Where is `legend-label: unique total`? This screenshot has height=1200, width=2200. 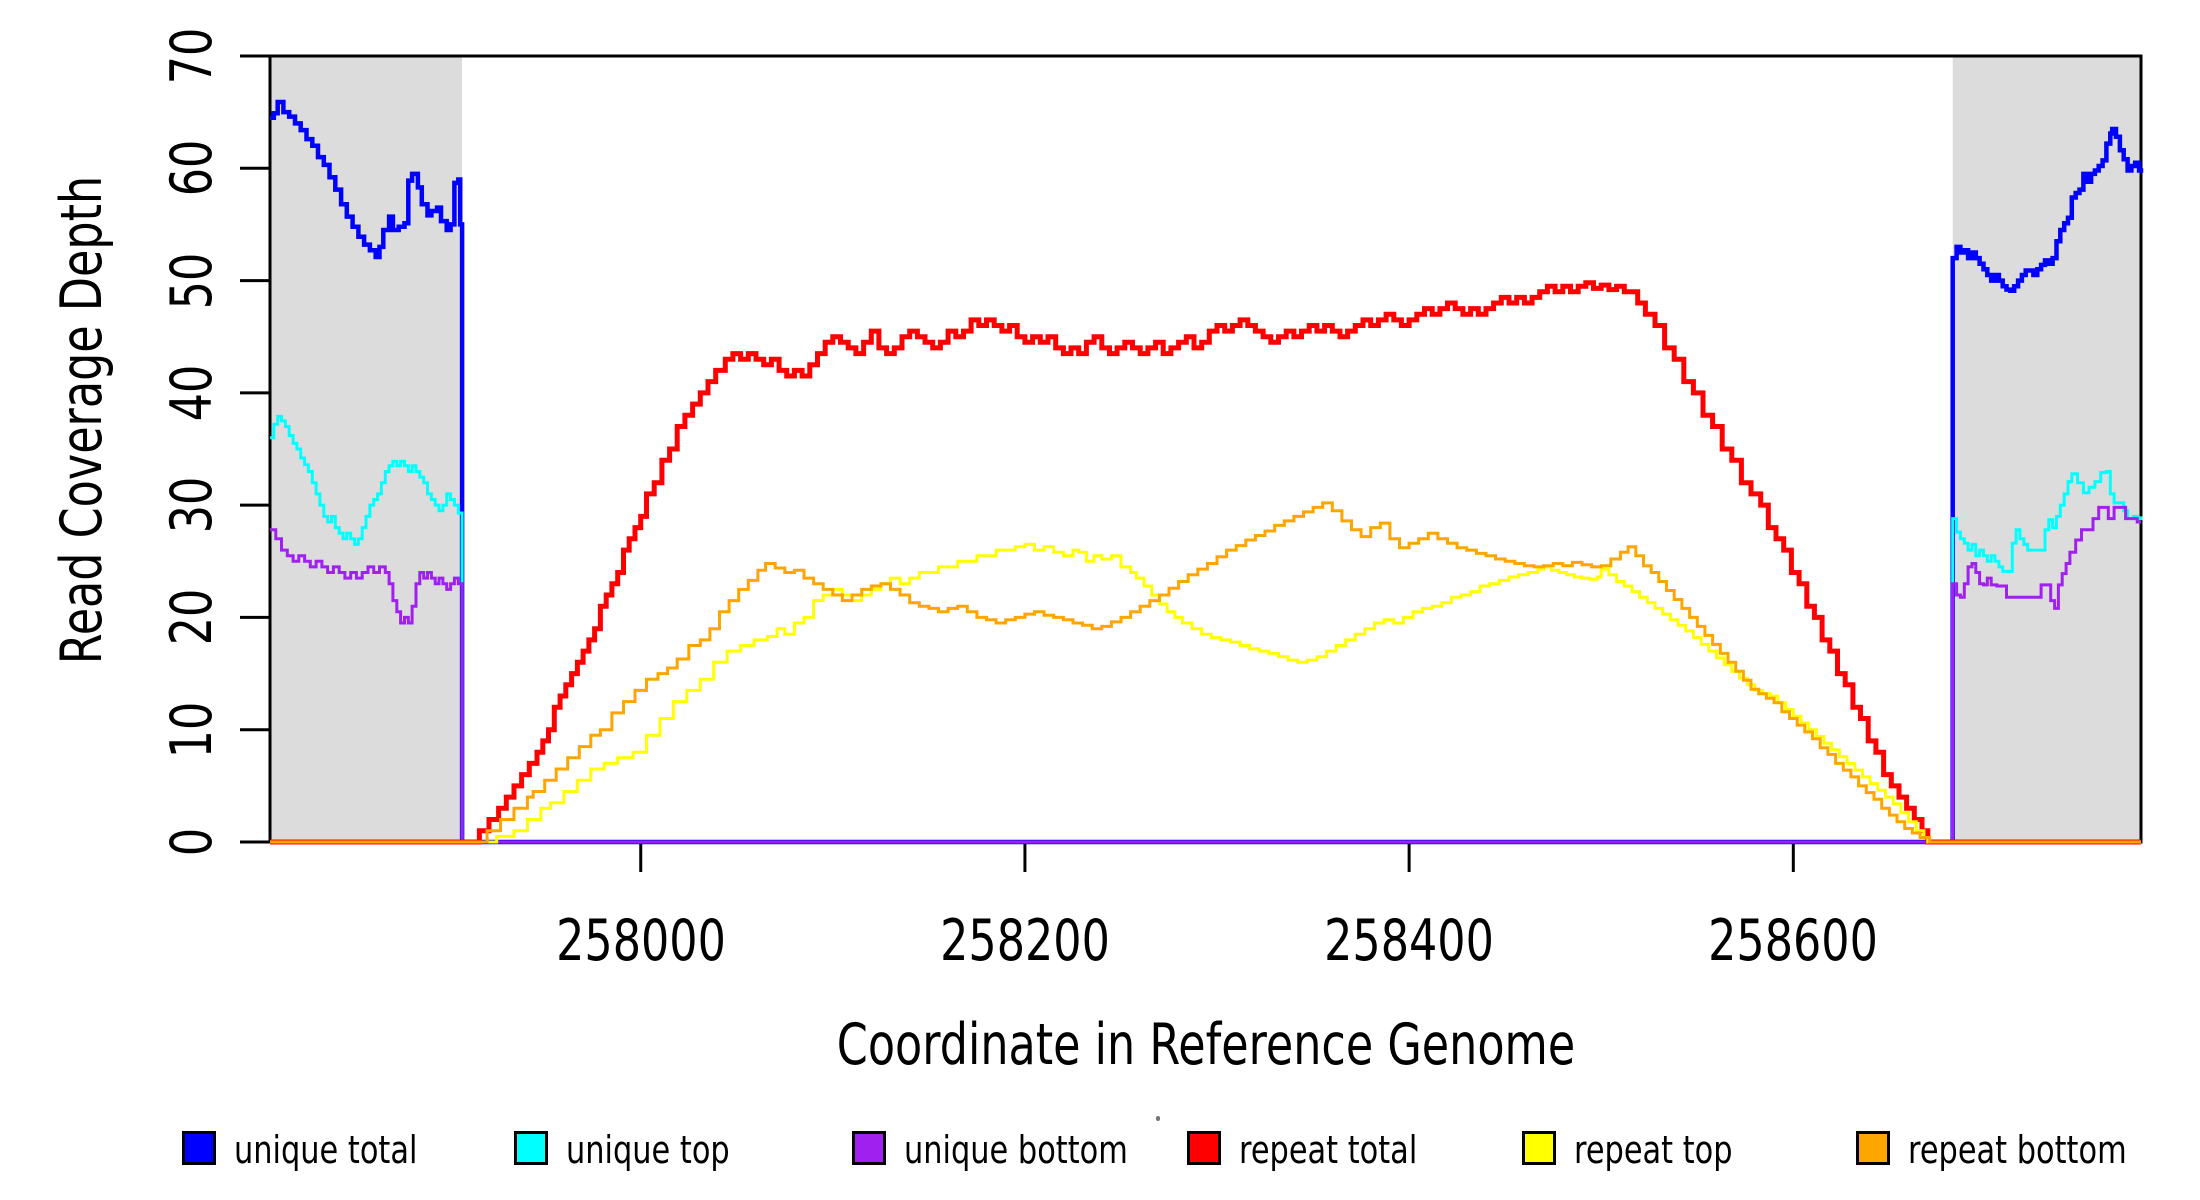
legend-label: unique total is located at coordinates (326, 1150).